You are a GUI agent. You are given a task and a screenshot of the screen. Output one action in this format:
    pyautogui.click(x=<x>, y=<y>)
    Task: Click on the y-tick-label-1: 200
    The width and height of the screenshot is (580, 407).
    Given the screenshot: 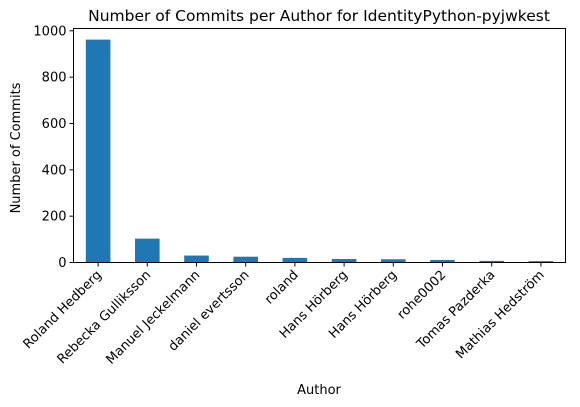 What is the action you would take?
    pyautogui.click(x=54, y=217)
    